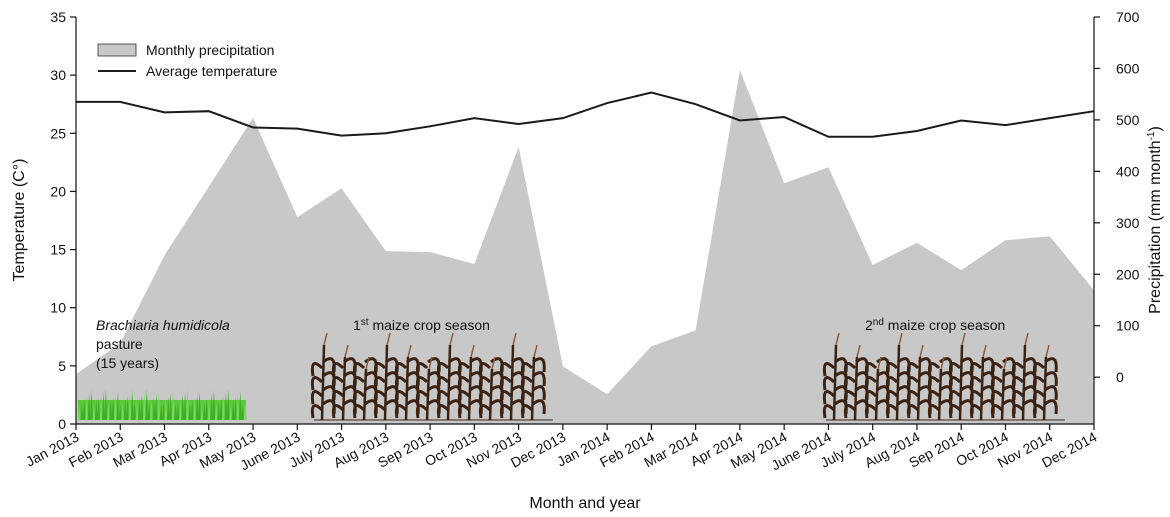 The image size is (1170, 517). I want to click on maize-stalk, so click(512, 382).